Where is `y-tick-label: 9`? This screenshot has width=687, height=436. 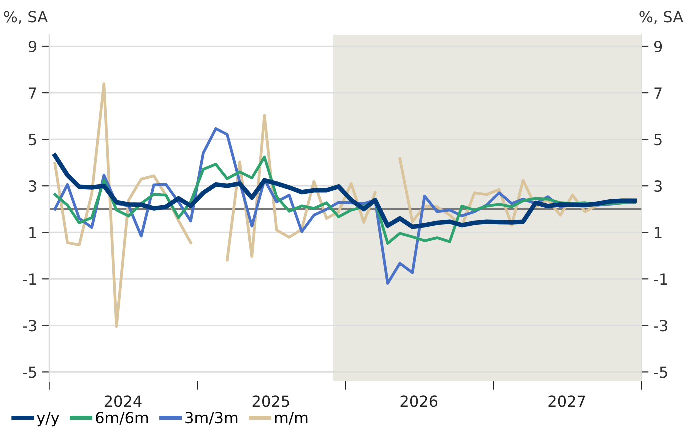 y-tick-label: 9 is located at coordinates (32, 46).